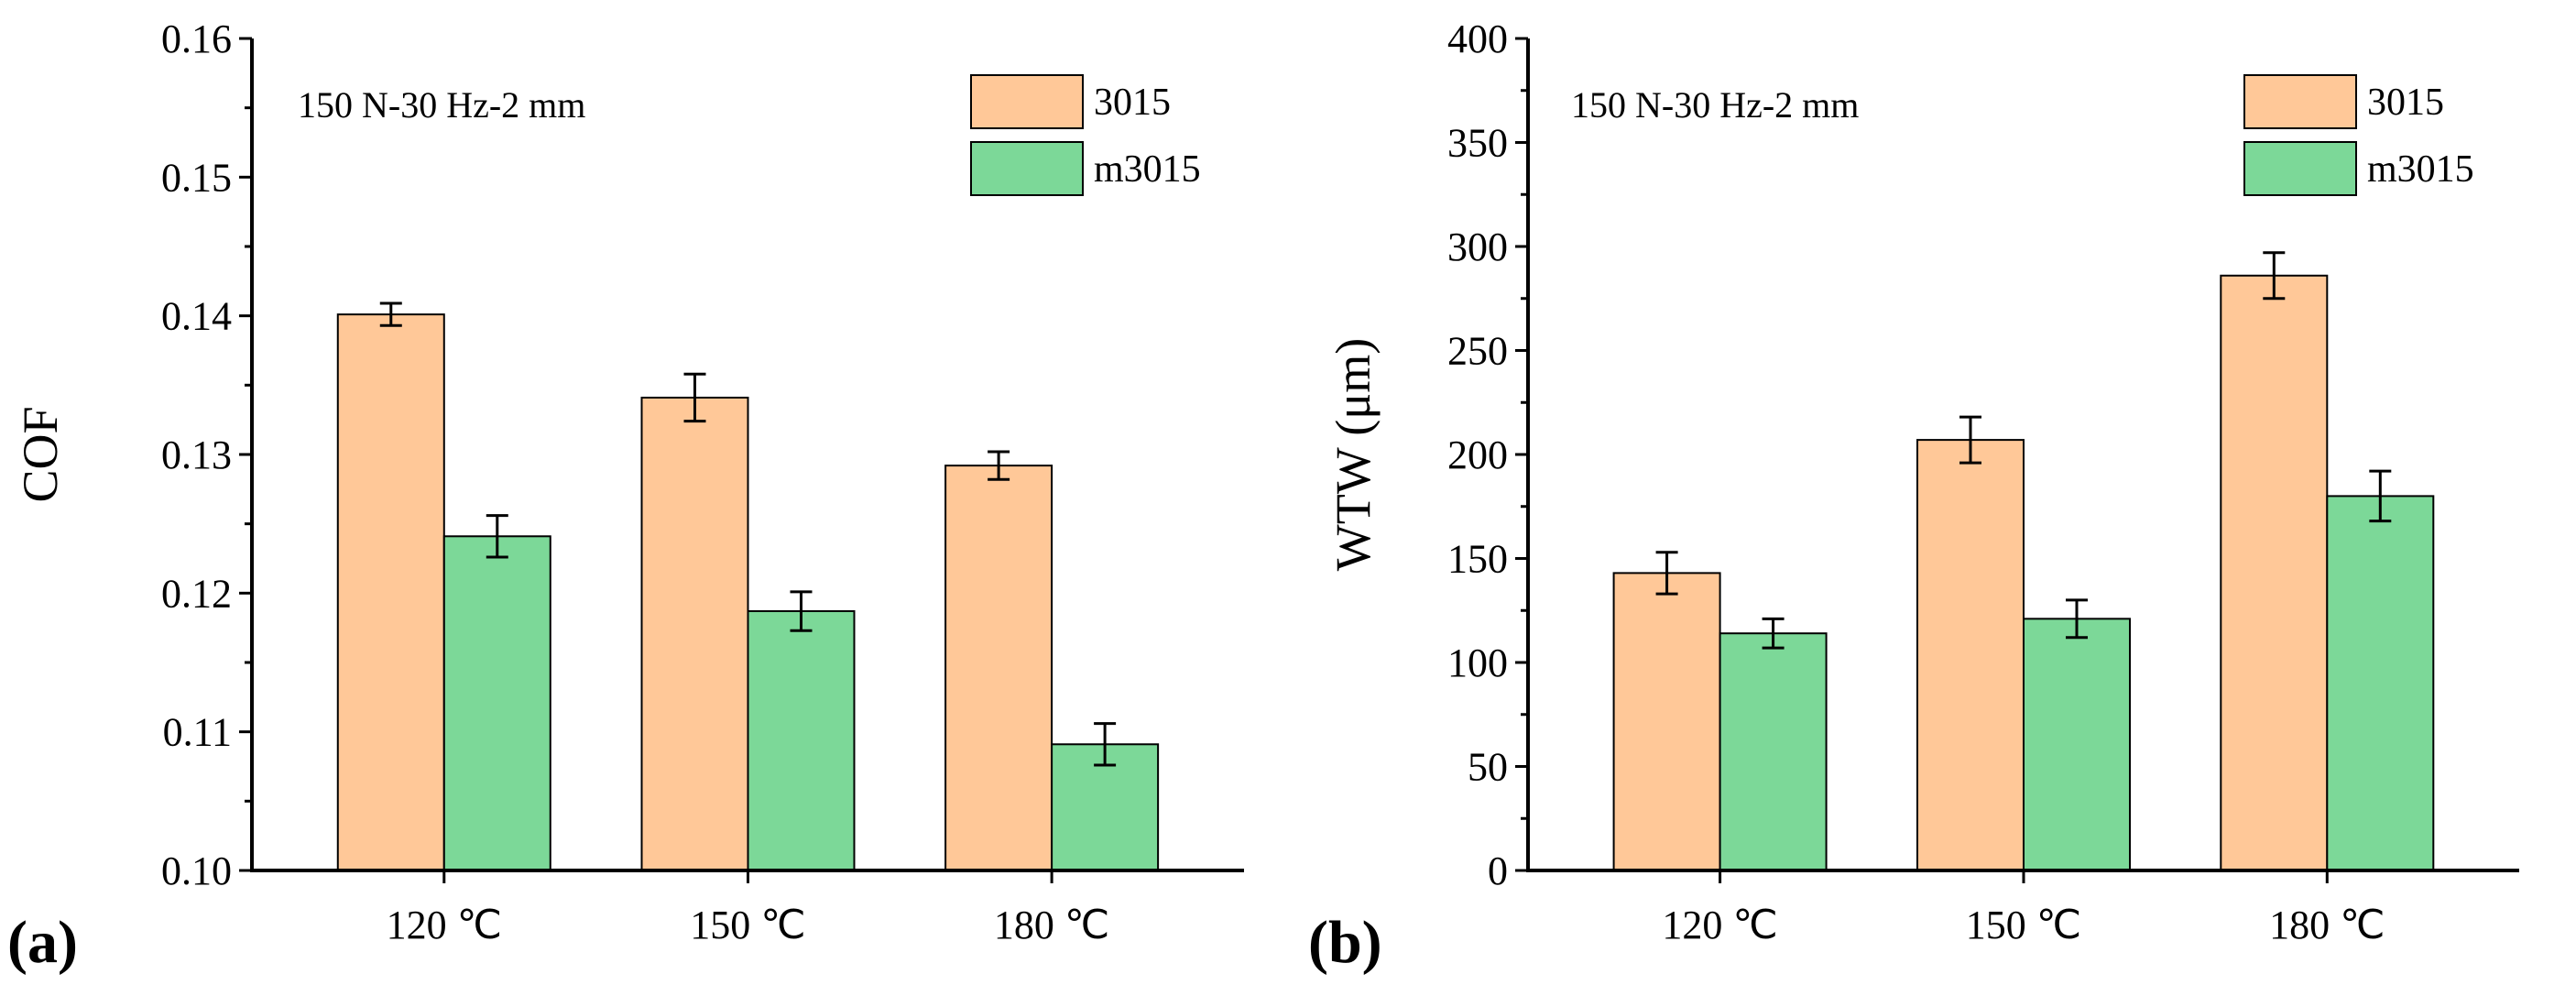  I want to click on y-tick-label: 200, so click(1477, 455).